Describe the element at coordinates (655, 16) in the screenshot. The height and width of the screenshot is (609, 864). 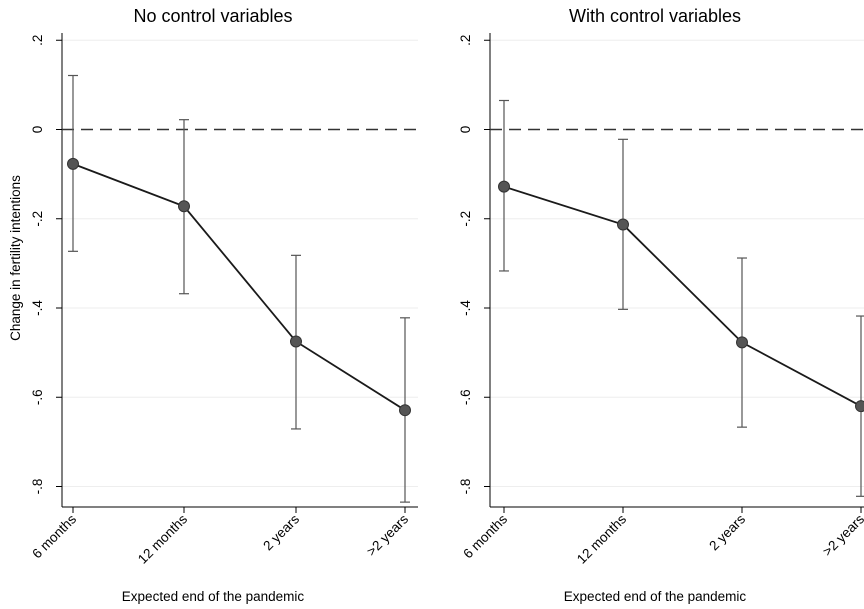
I see `panel-title: With control variables` at that location.